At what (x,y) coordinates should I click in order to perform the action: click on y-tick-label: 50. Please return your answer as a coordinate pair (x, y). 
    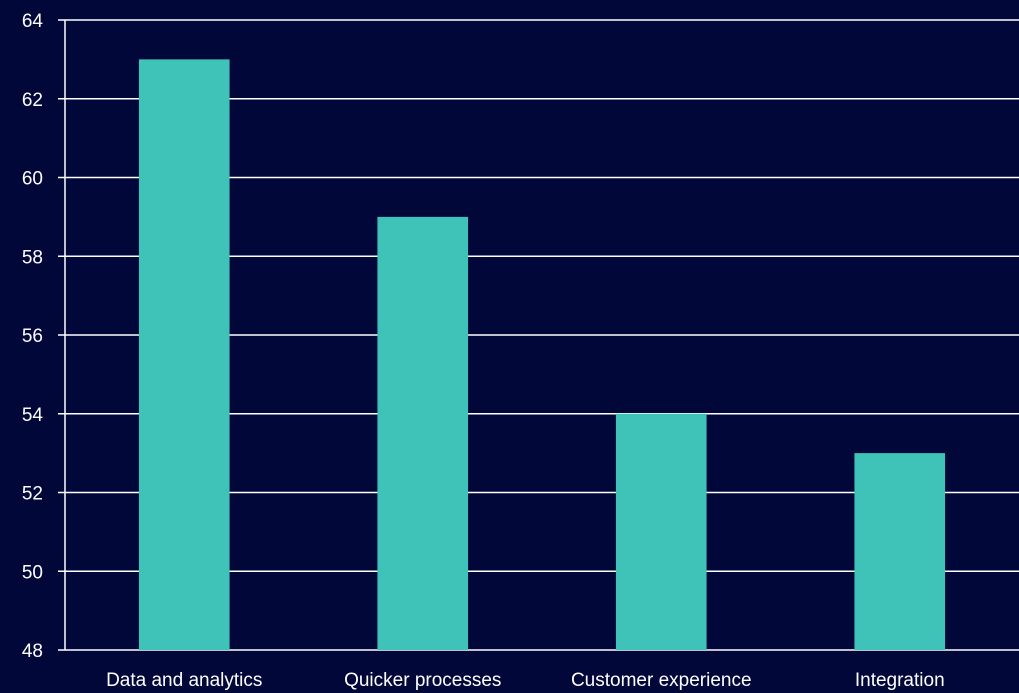
    Looking at the image, I should click on (32, 572).